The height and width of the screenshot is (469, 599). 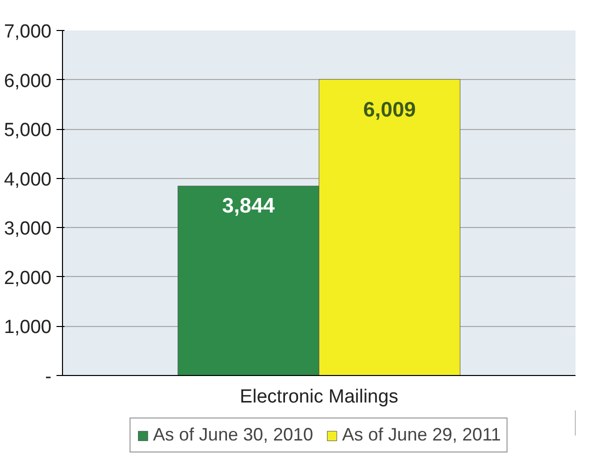 I want to click on y-tick-label: 4,000, so click(x=28, y=179).